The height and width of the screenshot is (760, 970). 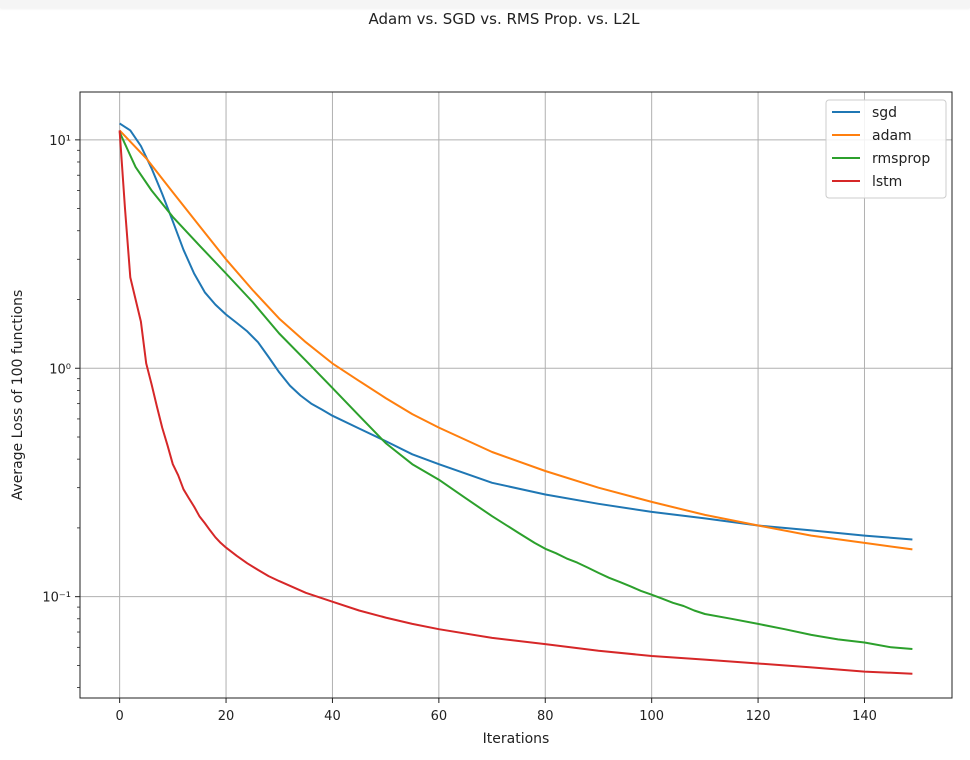 I want to click on y-tick-label: 10⁰, so click(x=60, y=369).